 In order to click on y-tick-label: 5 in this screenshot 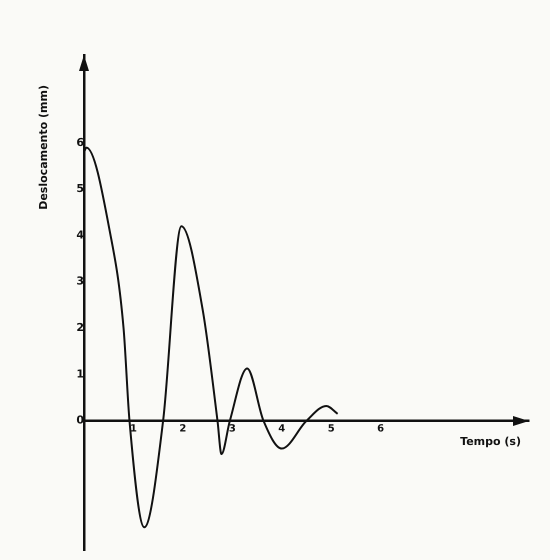, I will do `click(80, 189)`.